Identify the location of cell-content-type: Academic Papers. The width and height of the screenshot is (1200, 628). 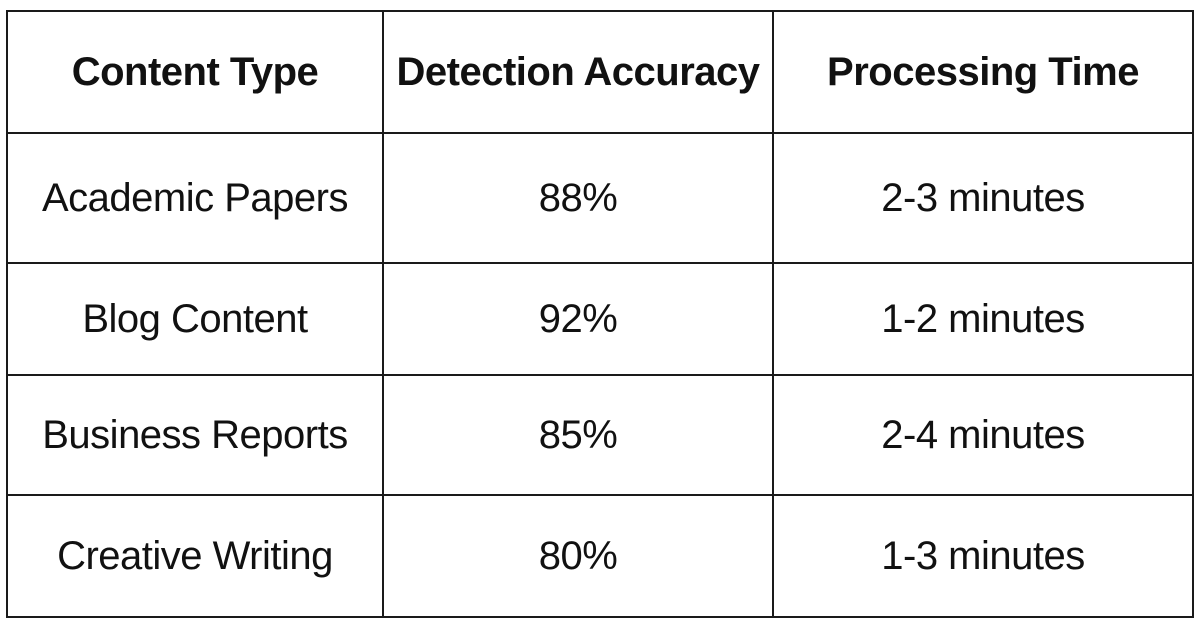
(195, 198).